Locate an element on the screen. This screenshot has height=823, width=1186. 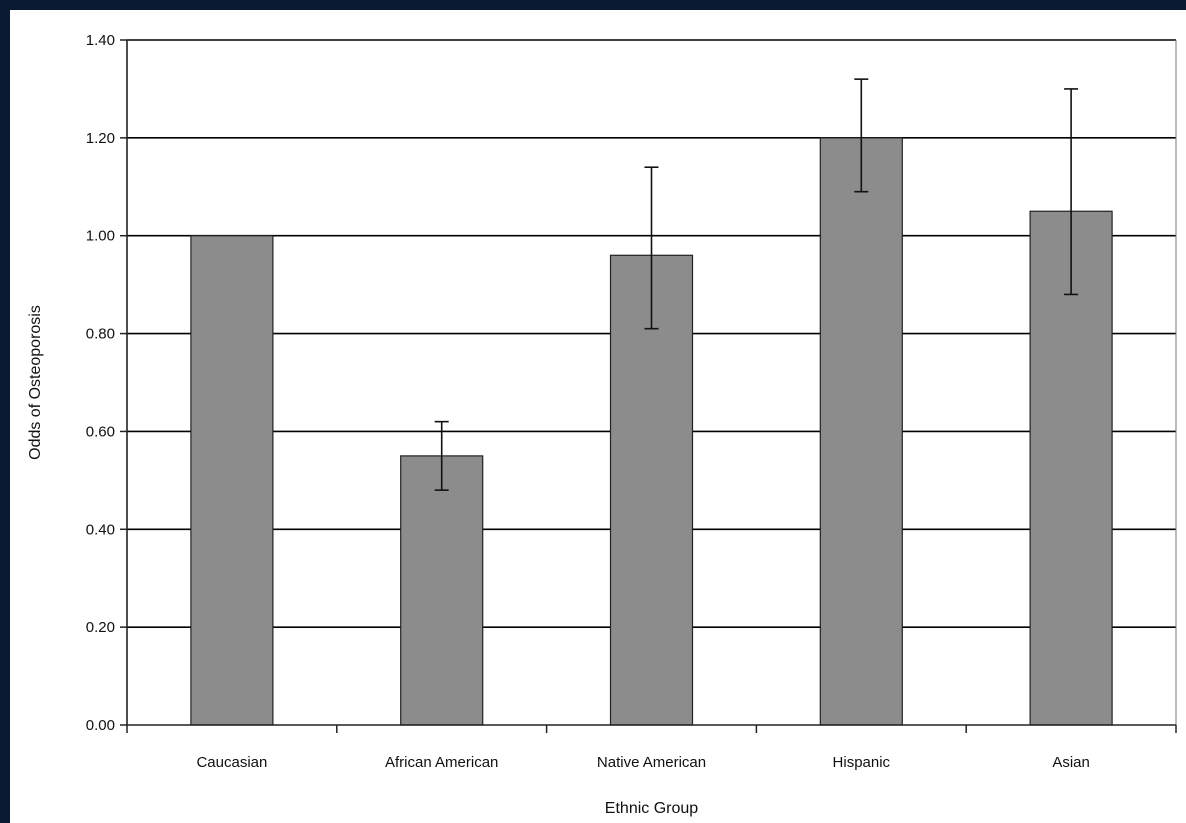
y-tick-label: 0.40 is located at coordinates (100, 529).